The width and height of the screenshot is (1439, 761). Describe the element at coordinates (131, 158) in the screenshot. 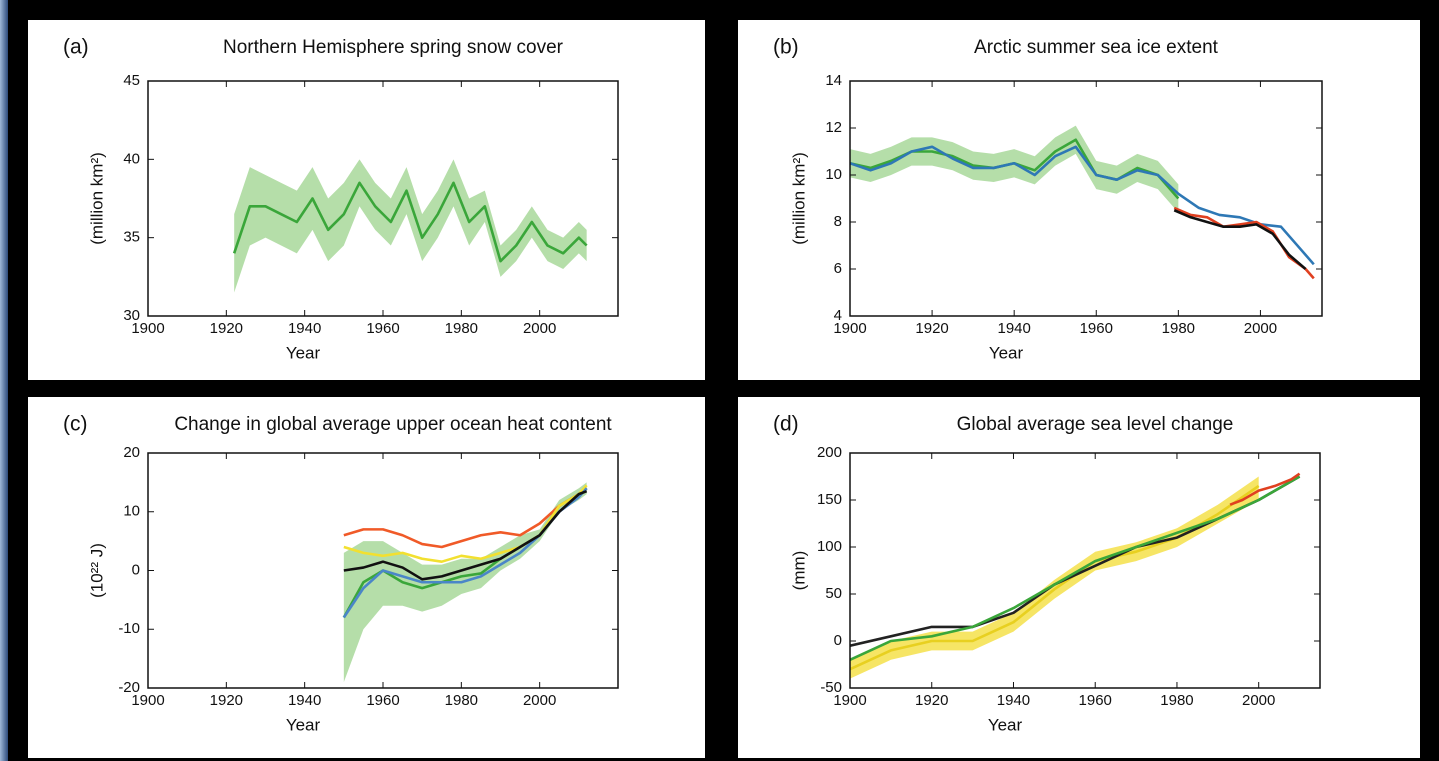

I see `y-tick-label: 40` at that location.